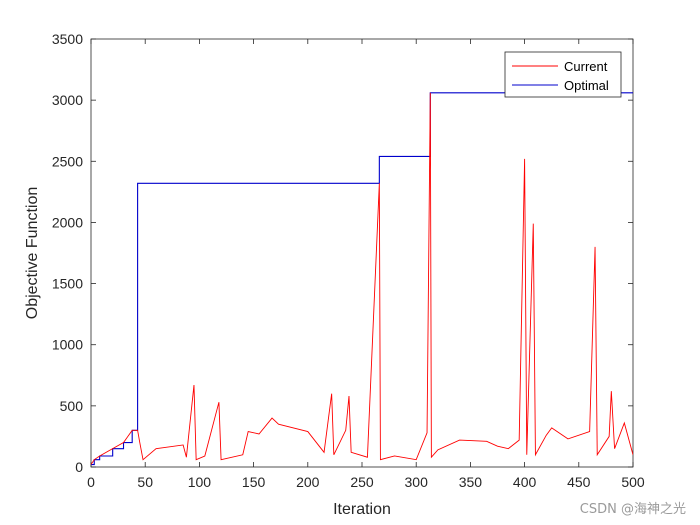 The height and width of the screenshot is (525, 700). What do you see at coordinates (308, 482) in the screenshot?
I see `x-tick-label: 200` at bounding box center [308, 482].